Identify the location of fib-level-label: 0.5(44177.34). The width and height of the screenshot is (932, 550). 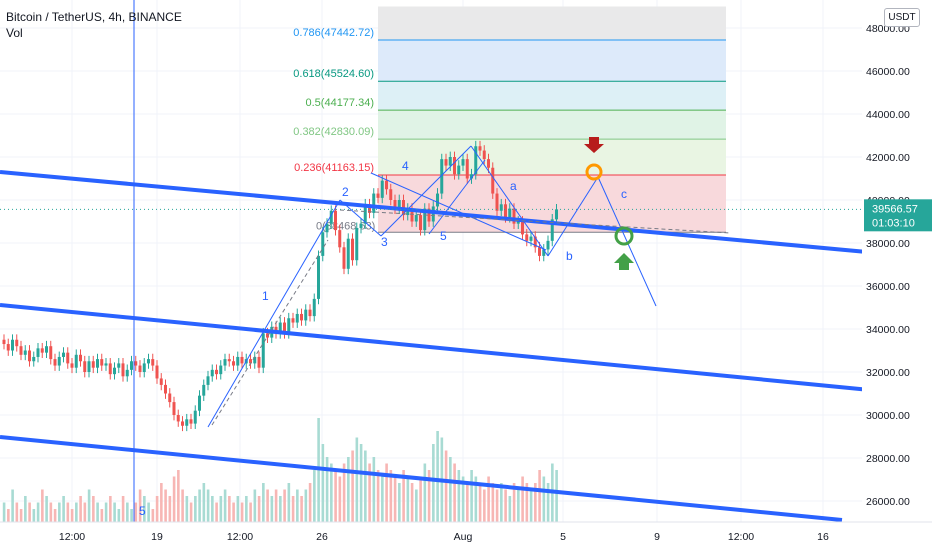
(340, 103).